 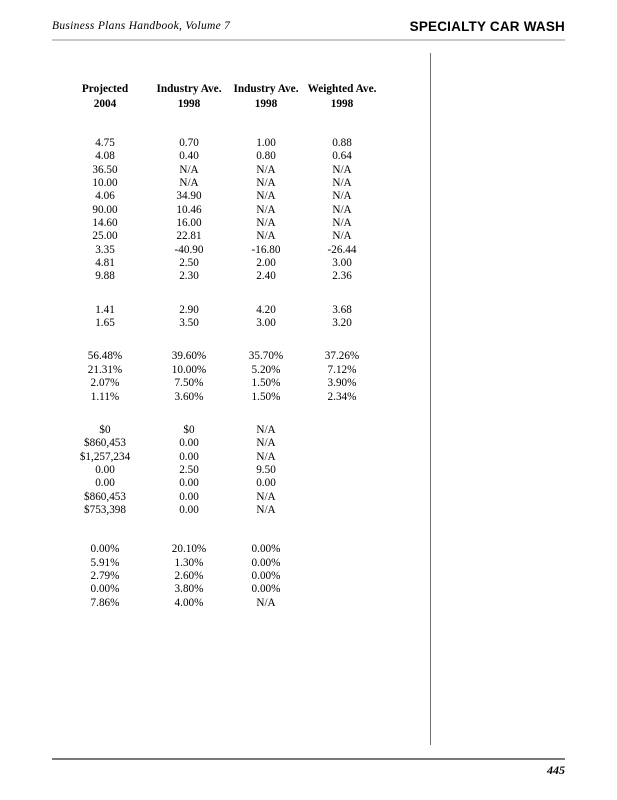 I want to click on table-row: 5.91% 1.30% 0.00%, so click(x=220, y=563).